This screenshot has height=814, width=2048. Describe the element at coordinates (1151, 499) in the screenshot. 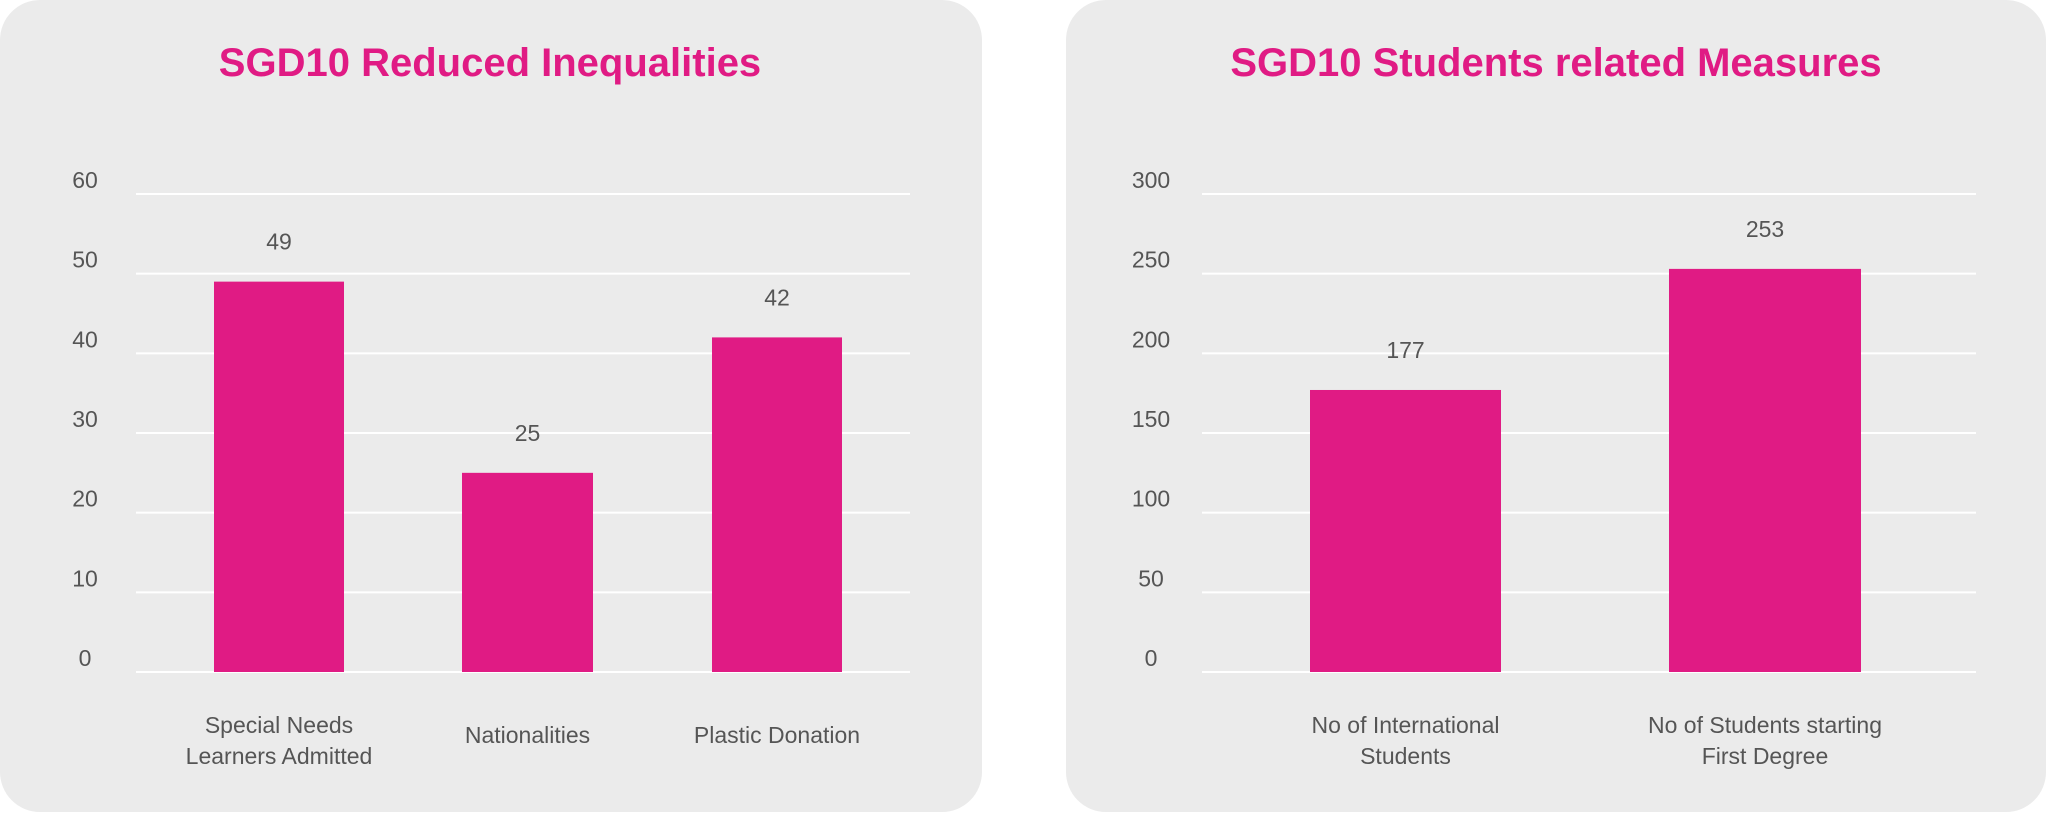

I see `y-tick-label: 100` at that location.